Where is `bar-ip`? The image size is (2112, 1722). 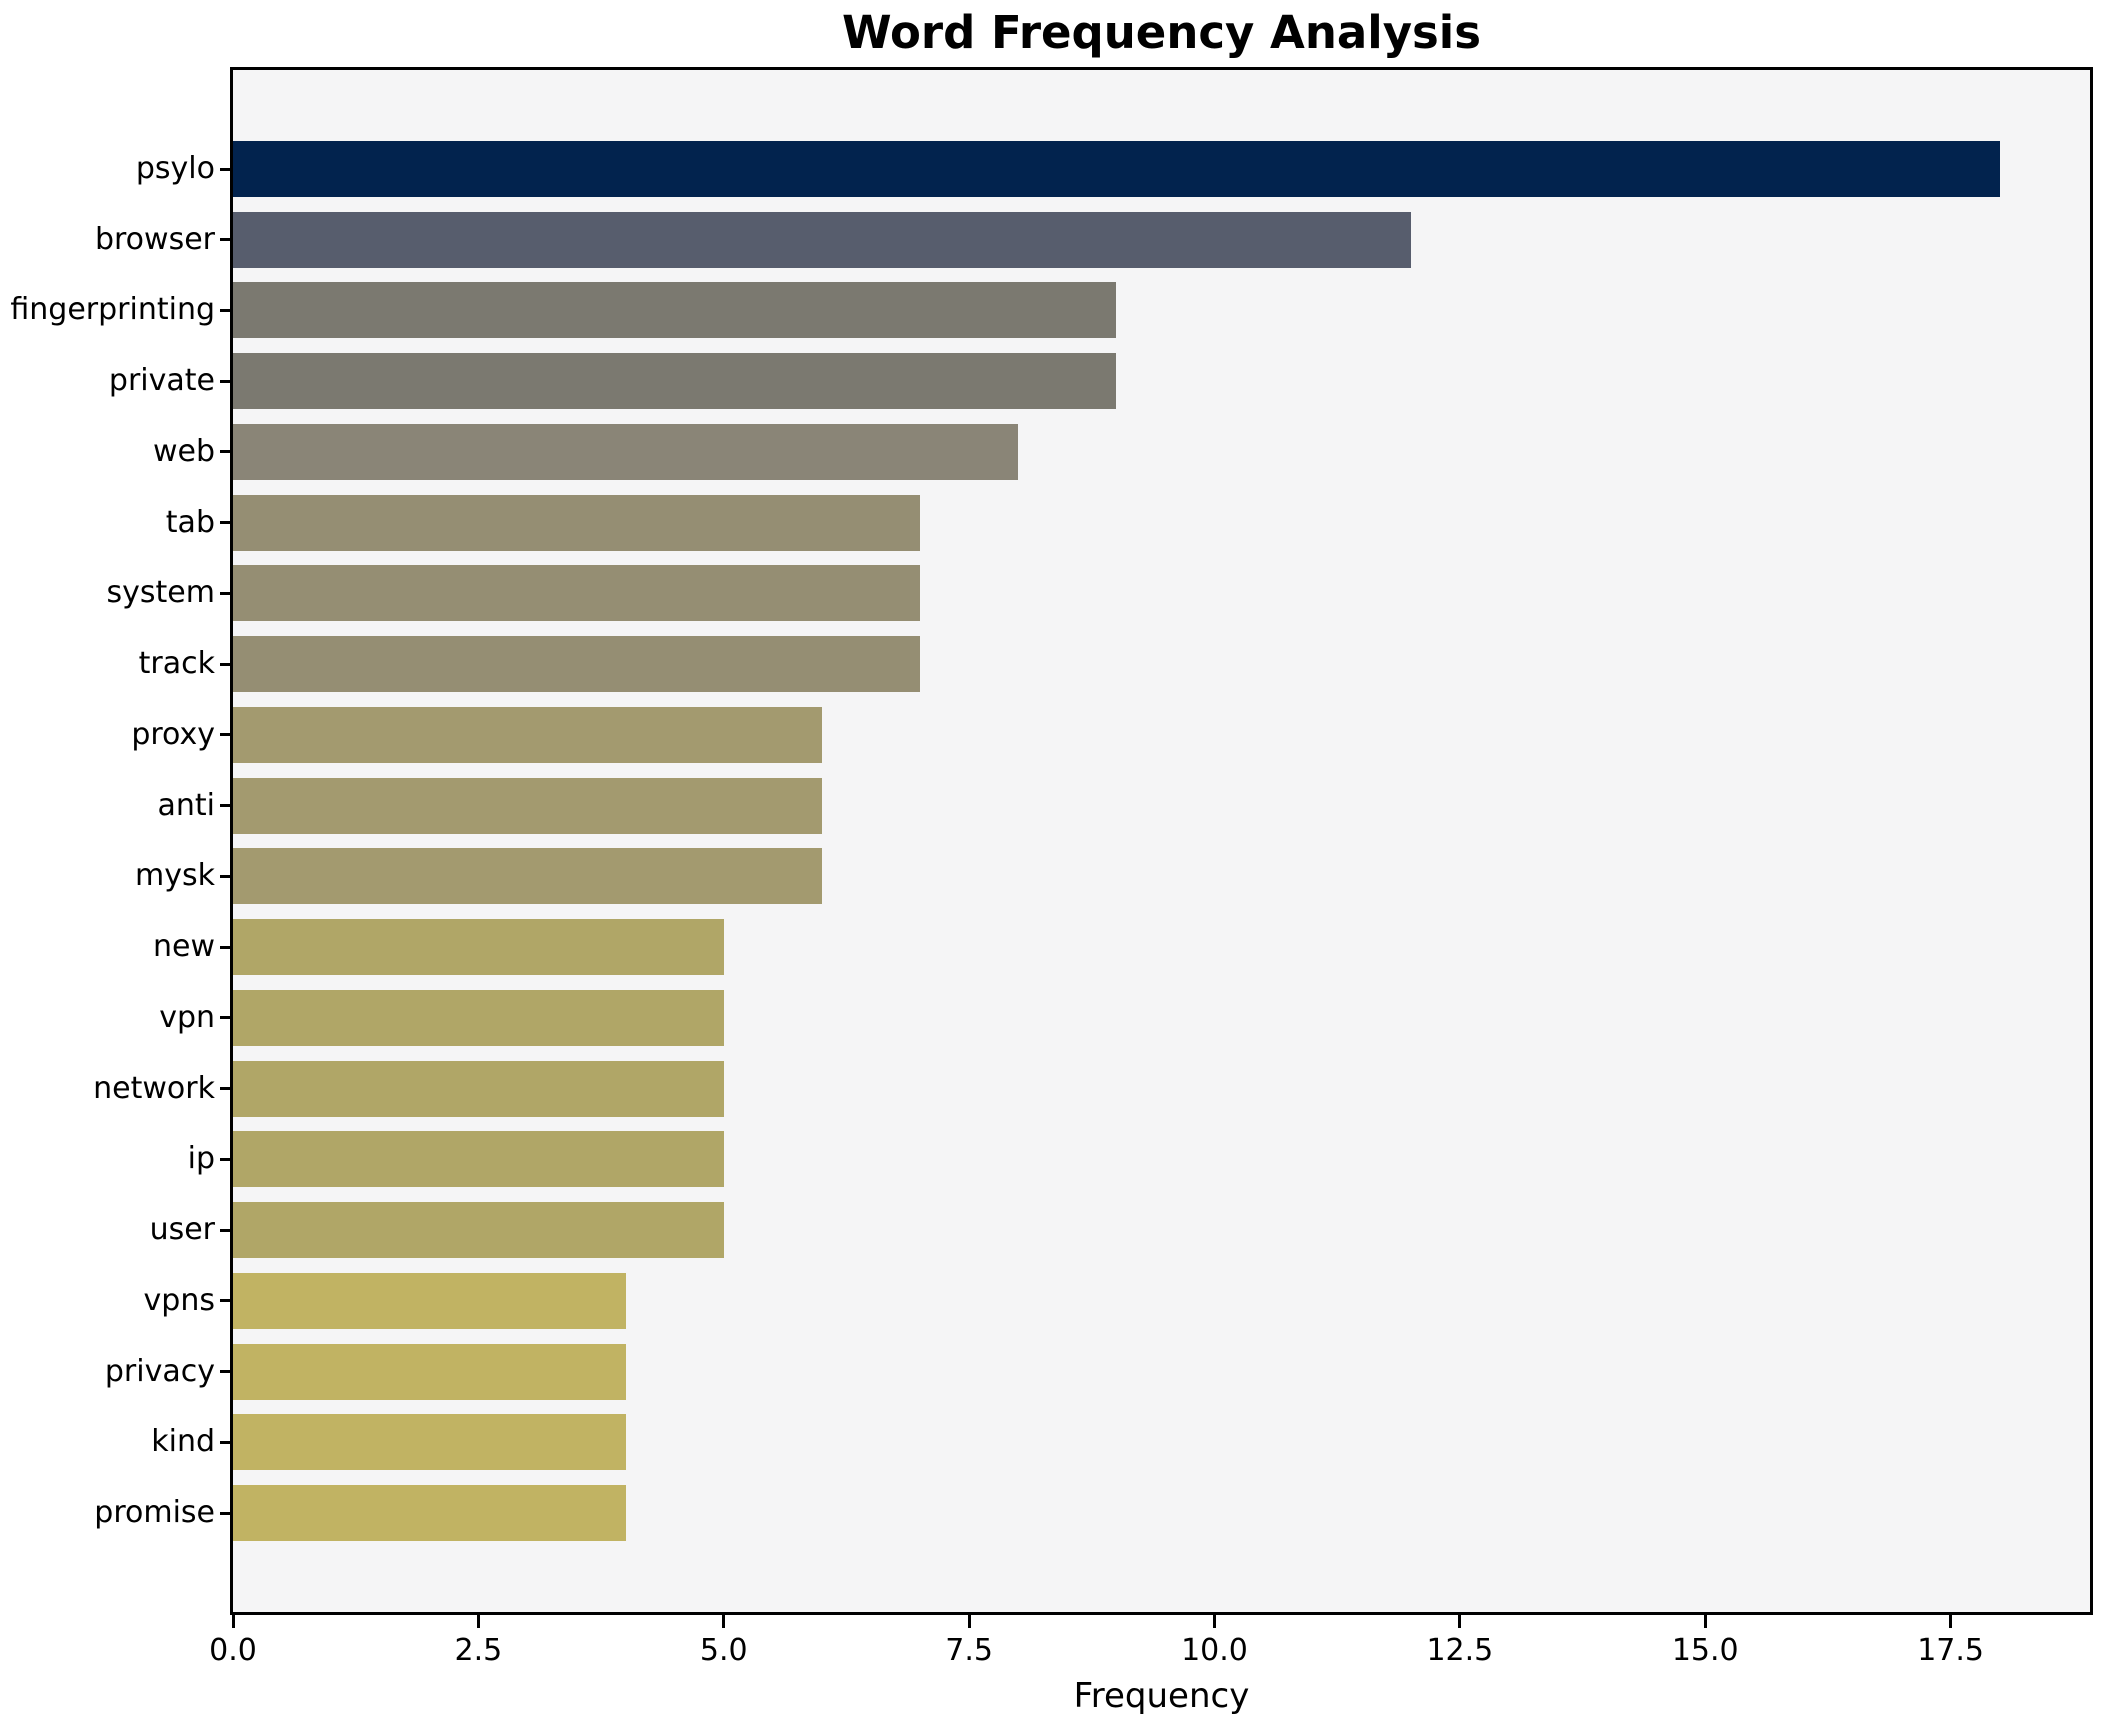
bar-ip is located at coordinates (478, 1159).